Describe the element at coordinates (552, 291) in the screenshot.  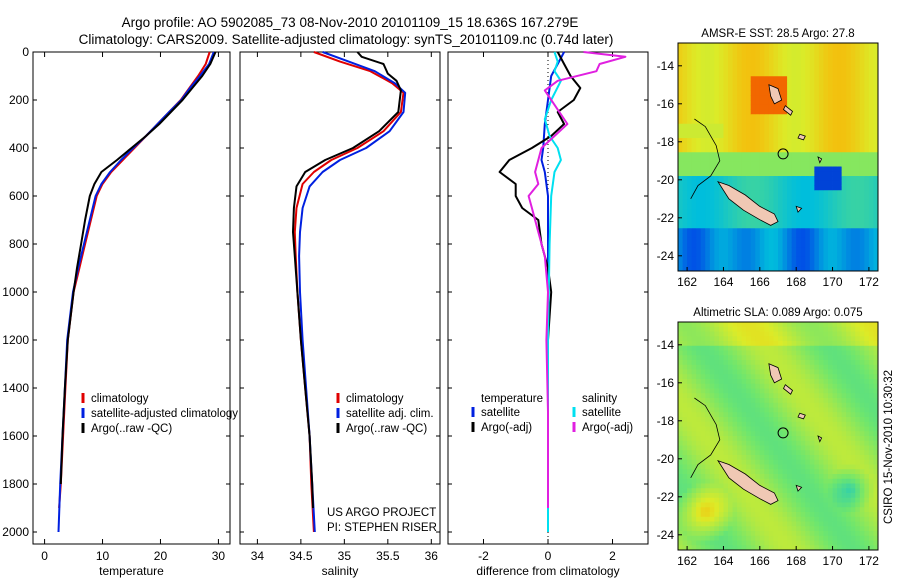
I see `difference-series-salinity-satellite` at that location.